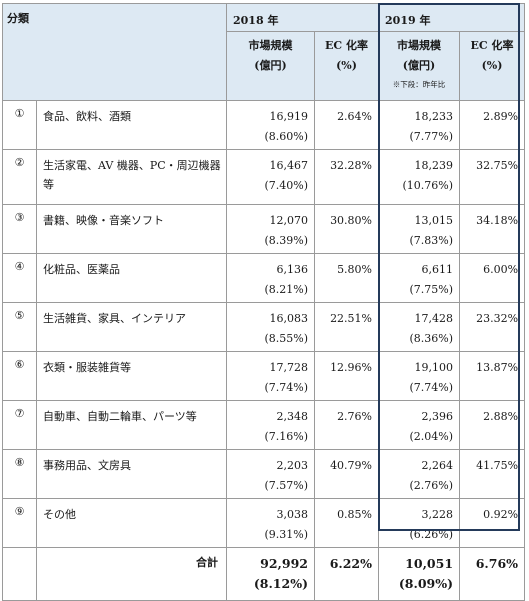 The width and height of the screenshot is (529, 601). Describe the element at coordinates (419, 574) in the screenshot. I see `total-size-2019-cell: 10,051 (8.09%)` at that location.